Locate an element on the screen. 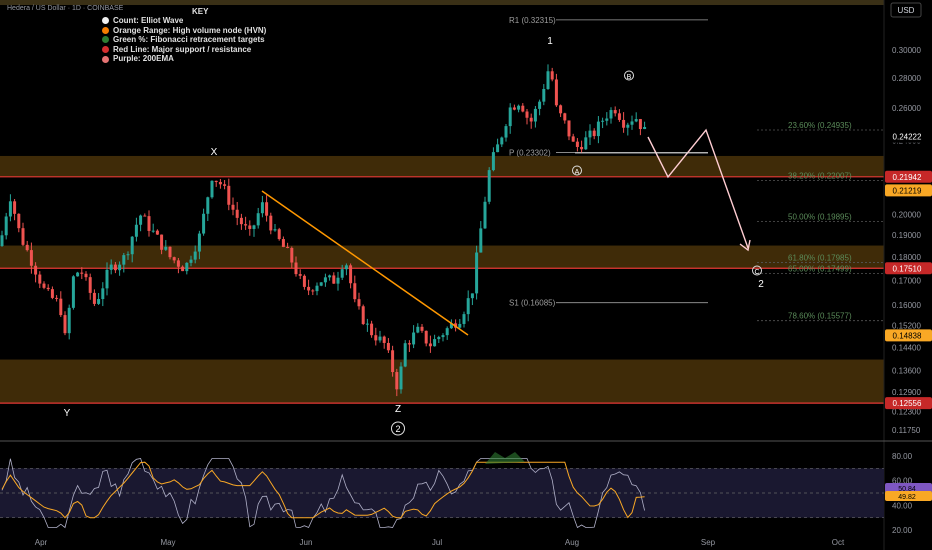 Image resolution: width=932 pixels, height=550 pixels. pivot-label: R1 (0.32315) is located at coordinates (532, 20).